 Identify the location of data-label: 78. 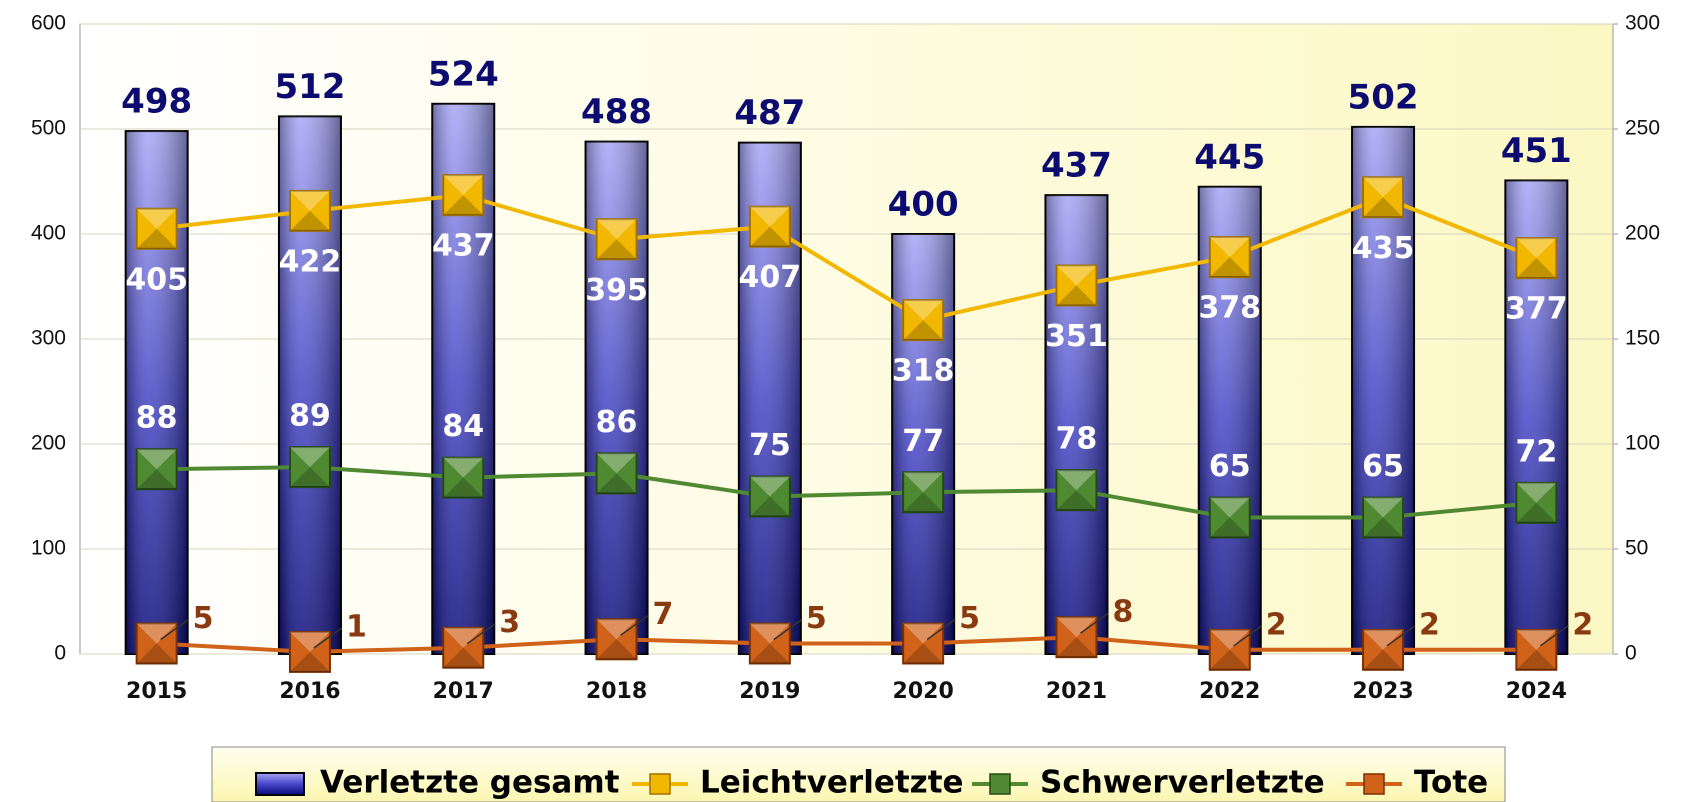
(1077, 439).